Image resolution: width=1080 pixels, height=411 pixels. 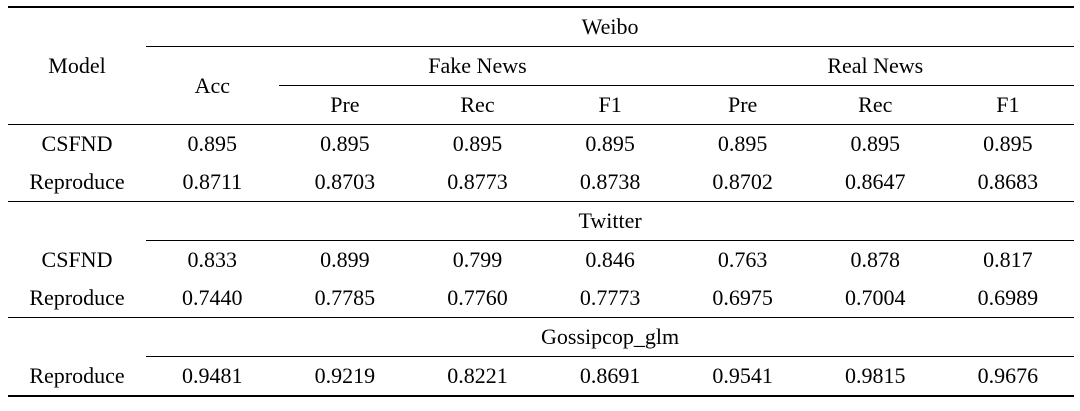 What do you see at coordinates (610, 221) in the screenshot?
I see `section-title-twitter: Twitter` at bounding box center [610, 221].